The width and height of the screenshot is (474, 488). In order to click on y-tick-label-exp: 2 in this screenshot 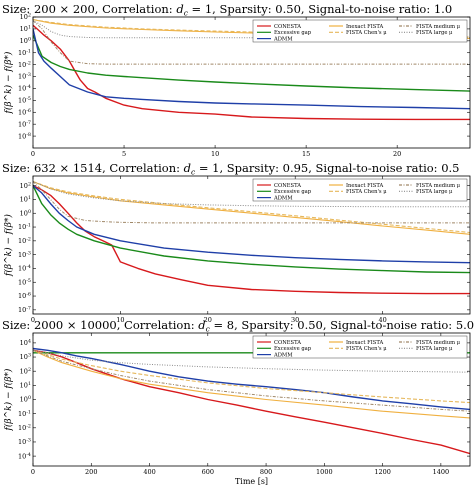, I will do `click(29, 370)`.